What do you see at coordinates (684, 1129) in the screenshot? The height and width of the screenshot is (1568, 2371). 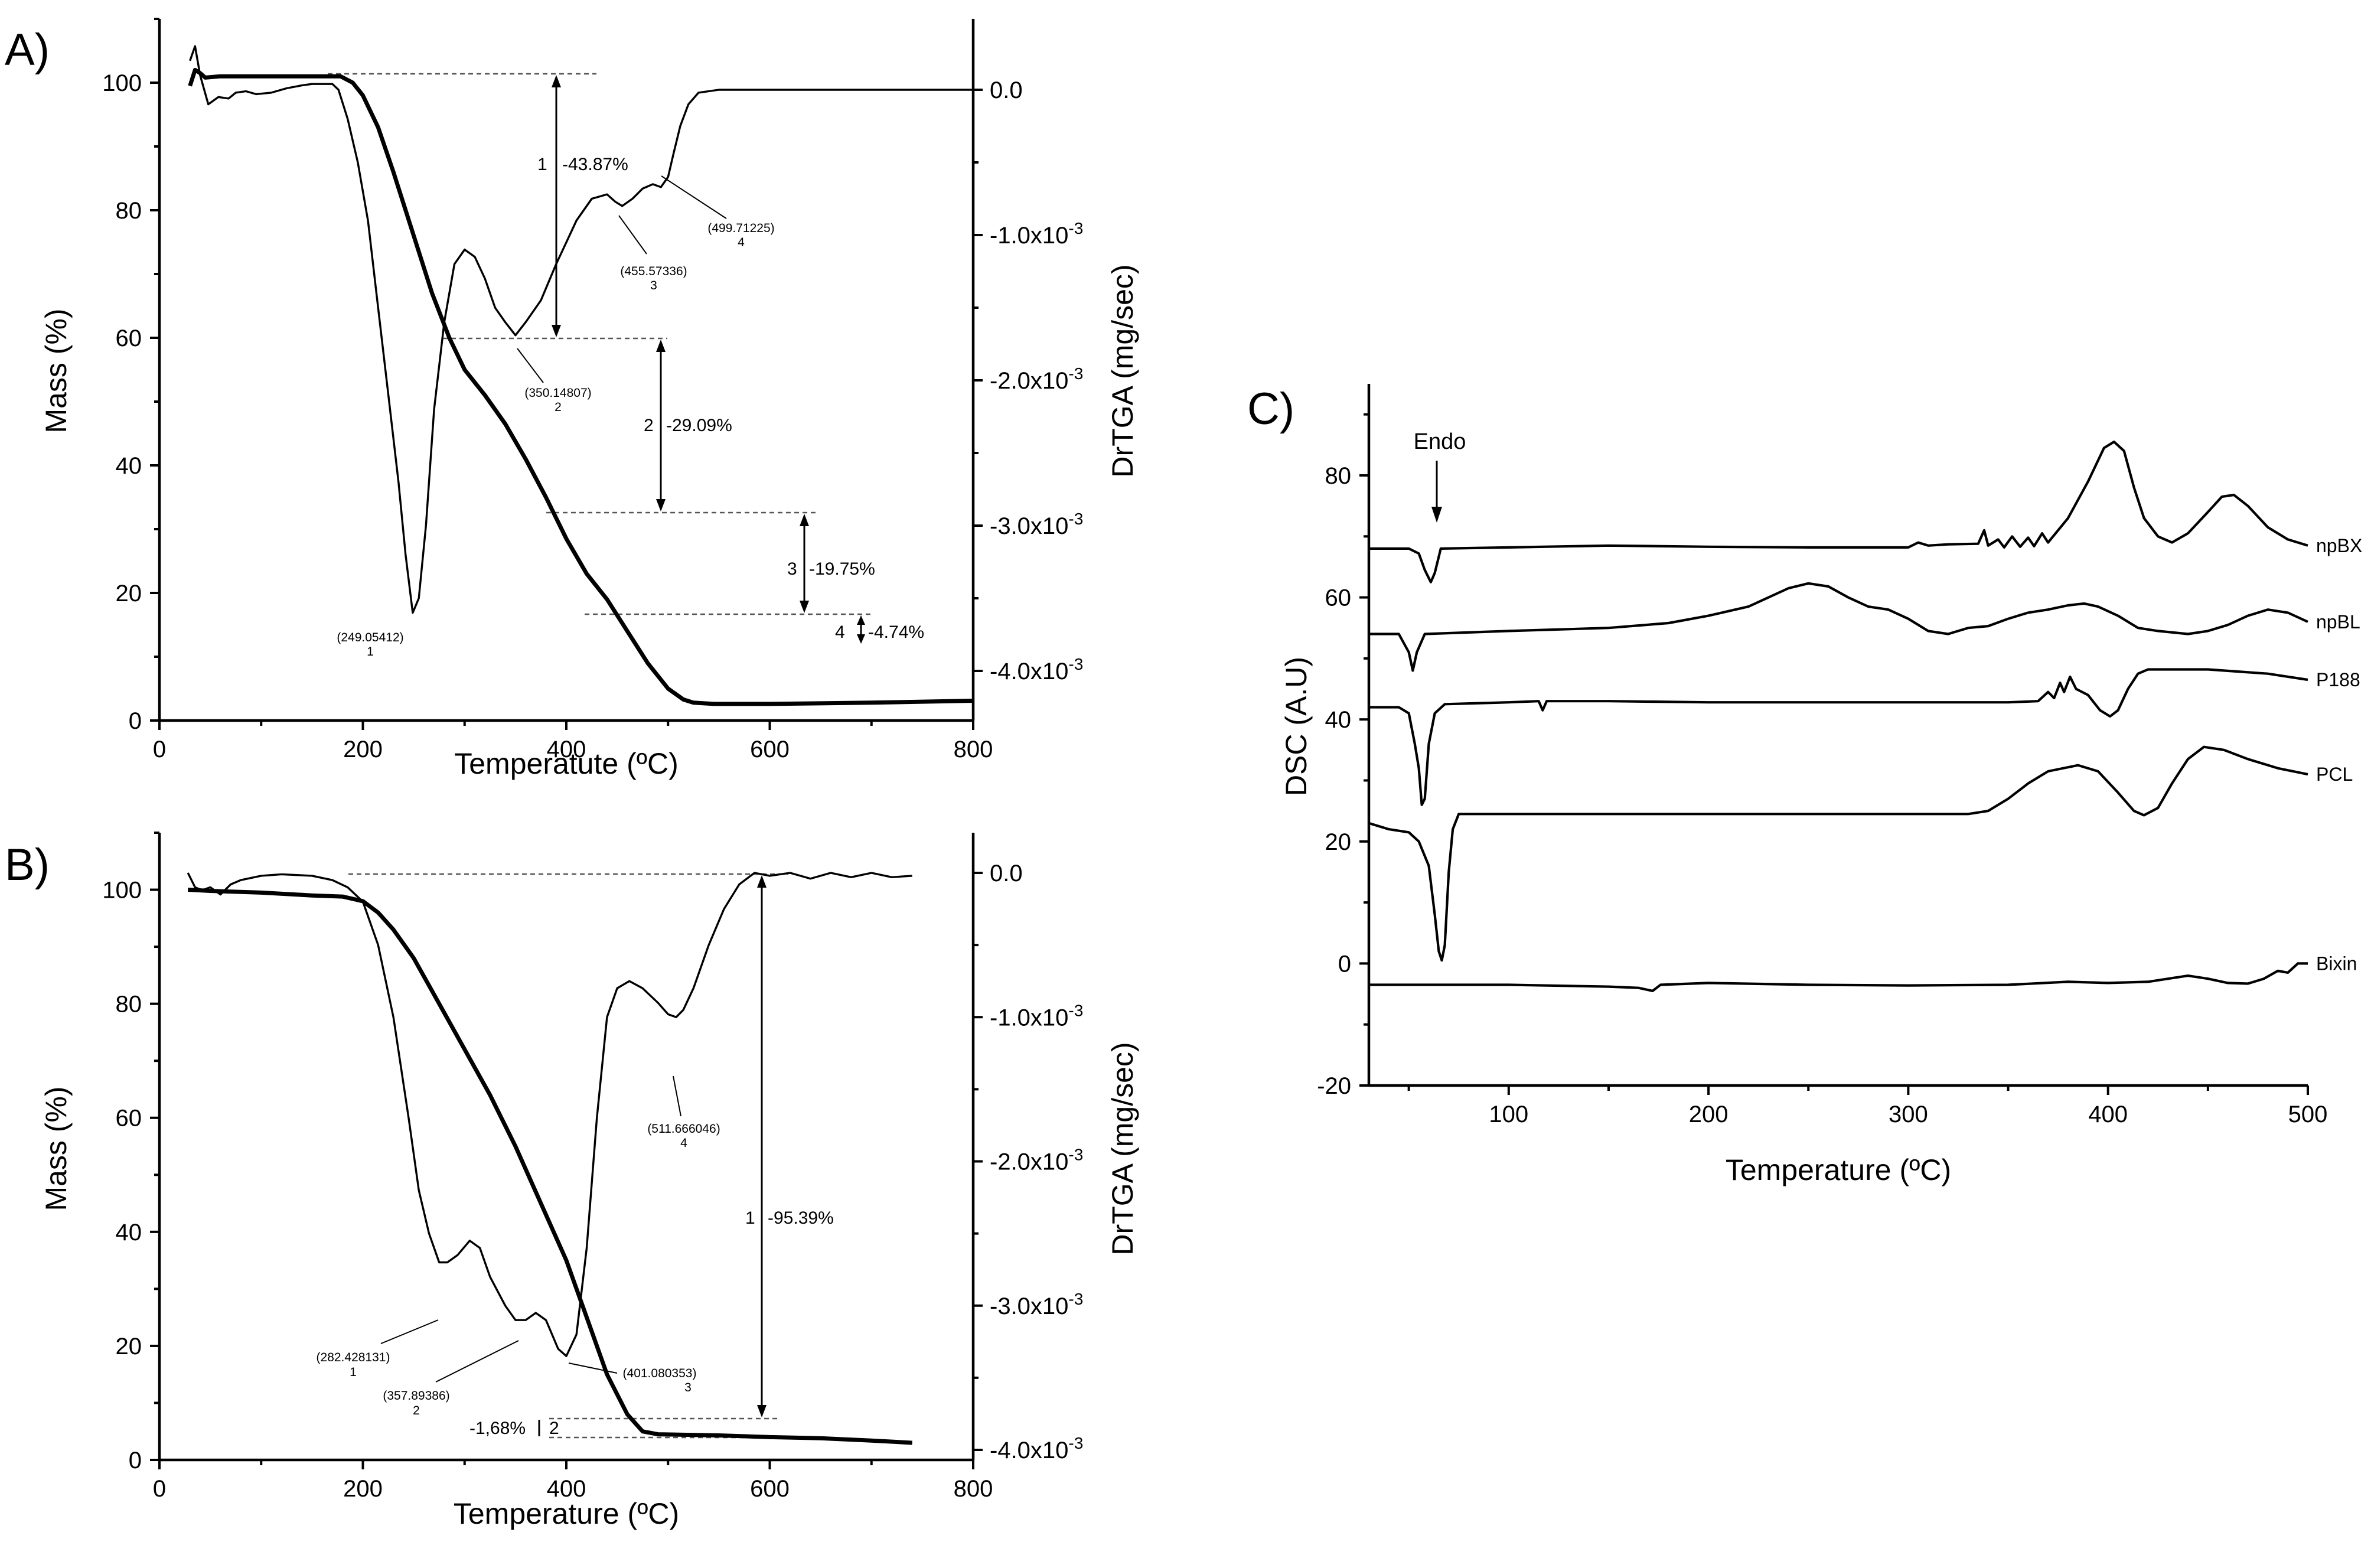 I see `peak-4-value: (511.666046)` at bounding box center [684, 1129].